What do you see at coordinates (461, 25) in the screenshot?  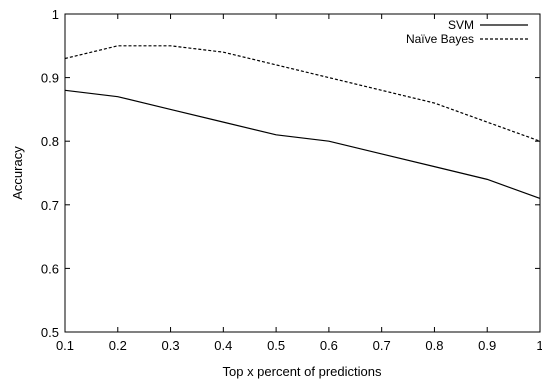 I see `legend-label: SVM` at bounding box center [461, 25].